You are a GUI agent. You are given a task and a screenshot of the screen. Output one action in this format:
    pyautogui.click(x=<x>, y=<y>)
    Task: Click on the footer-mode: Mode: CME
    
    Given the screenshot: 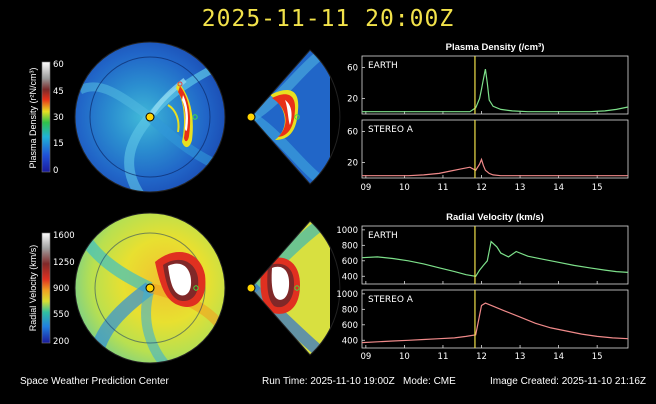 What is the action you would take?
    pyautogui.click(x=429, y=381)
    